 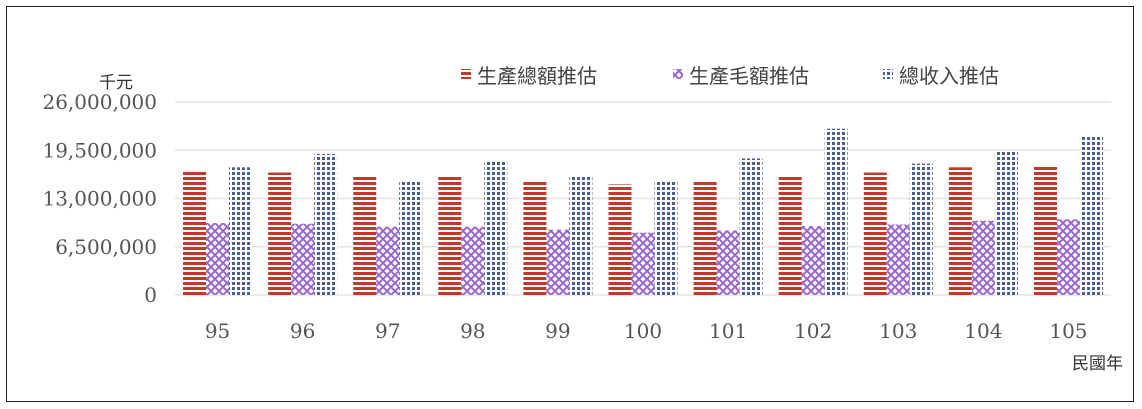 I want to click on legend-label: 總收入推估, so click(x=949, y=76).